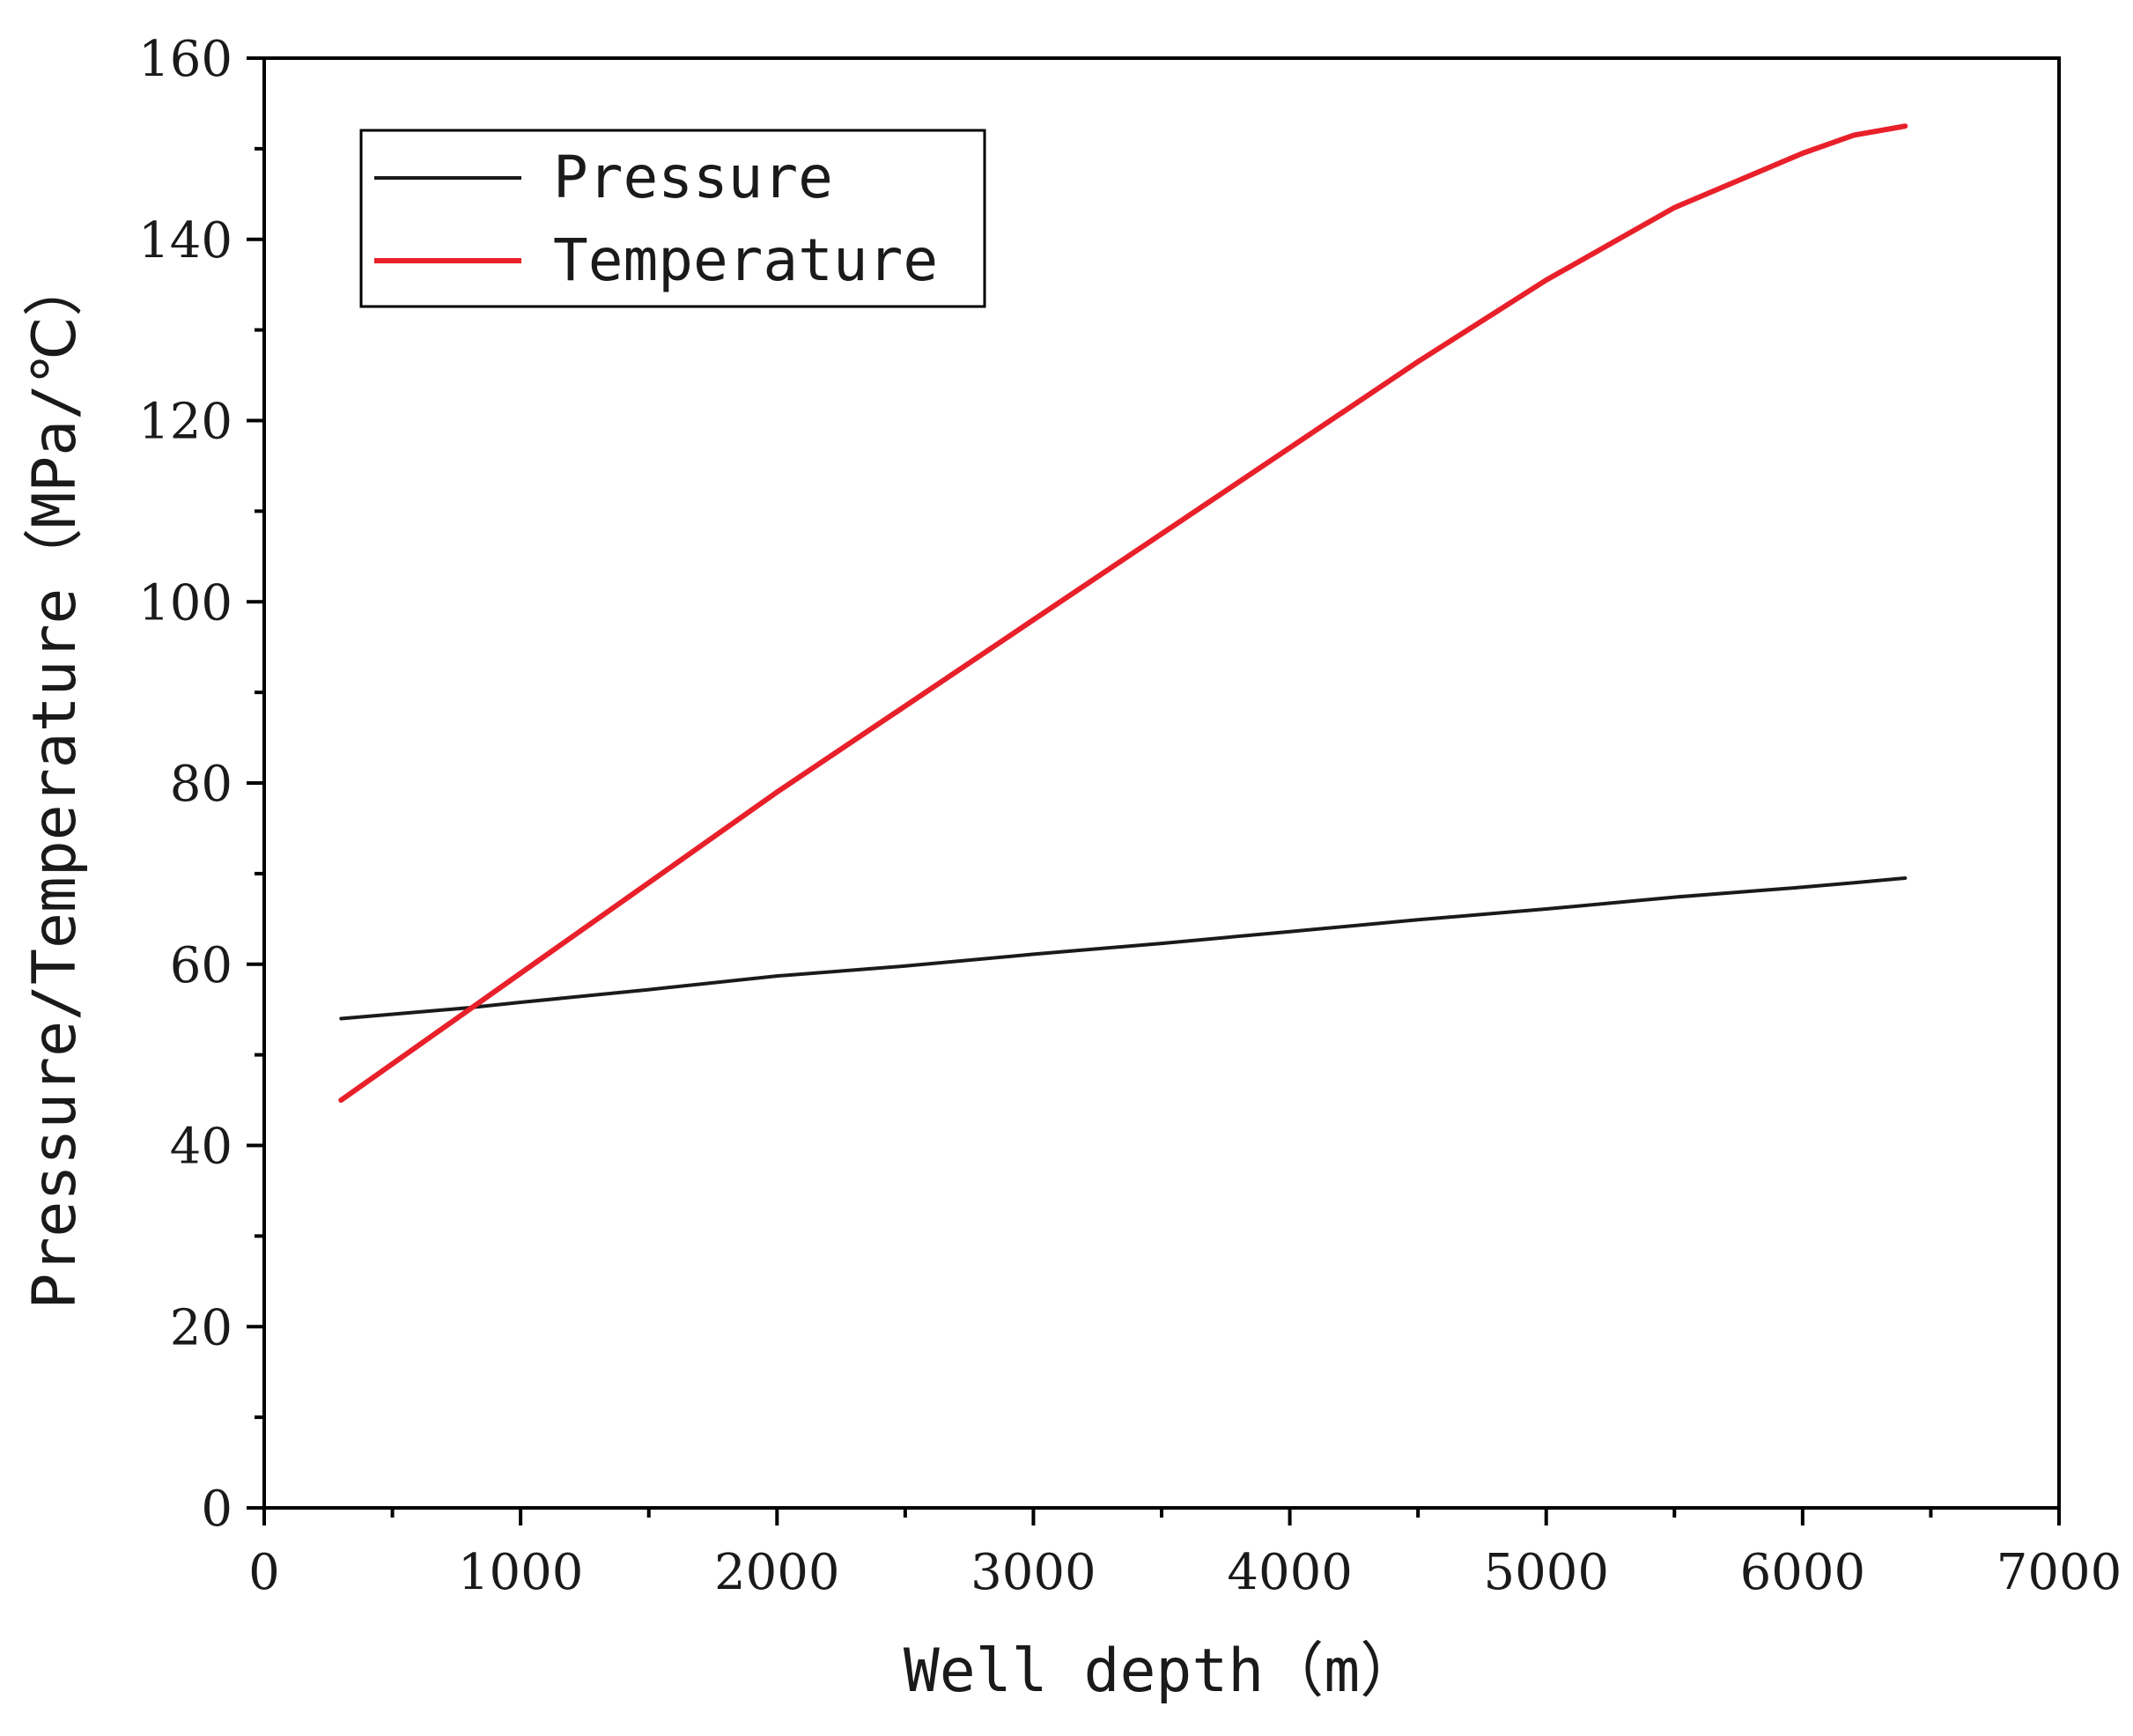 The width and height of the screenshot is (2133, 1736). I want to click on y-tick-label: 140, so click(185, 241).